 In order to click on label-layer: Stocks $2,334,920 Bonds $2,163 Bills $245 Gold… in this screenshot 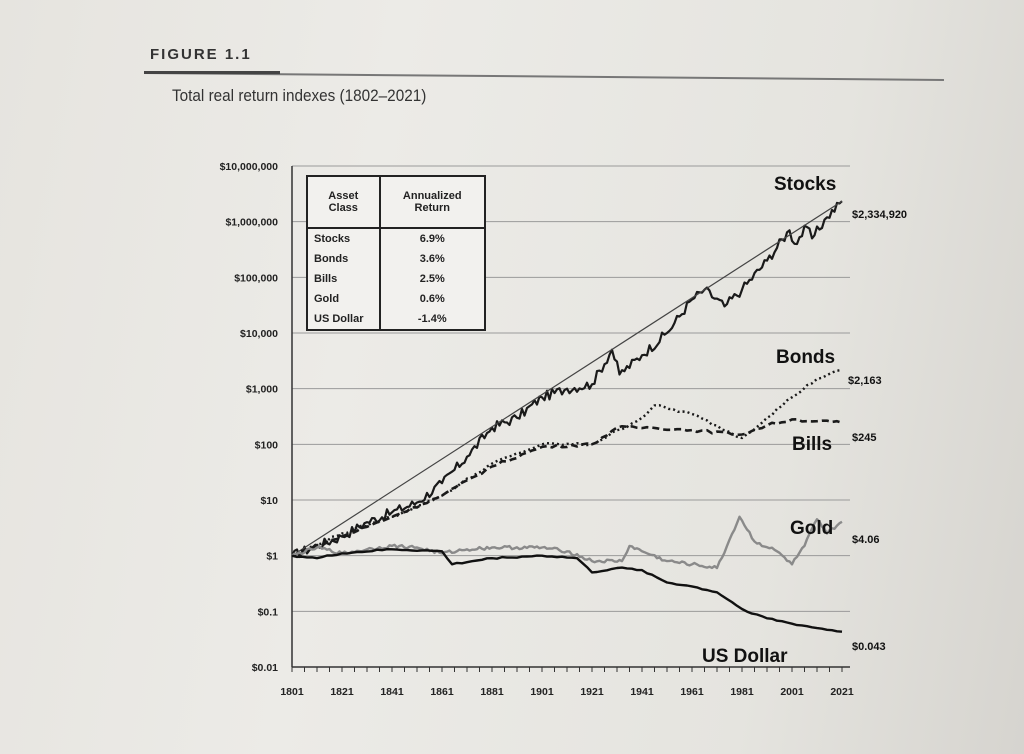, I will do `click(804, 420)`.